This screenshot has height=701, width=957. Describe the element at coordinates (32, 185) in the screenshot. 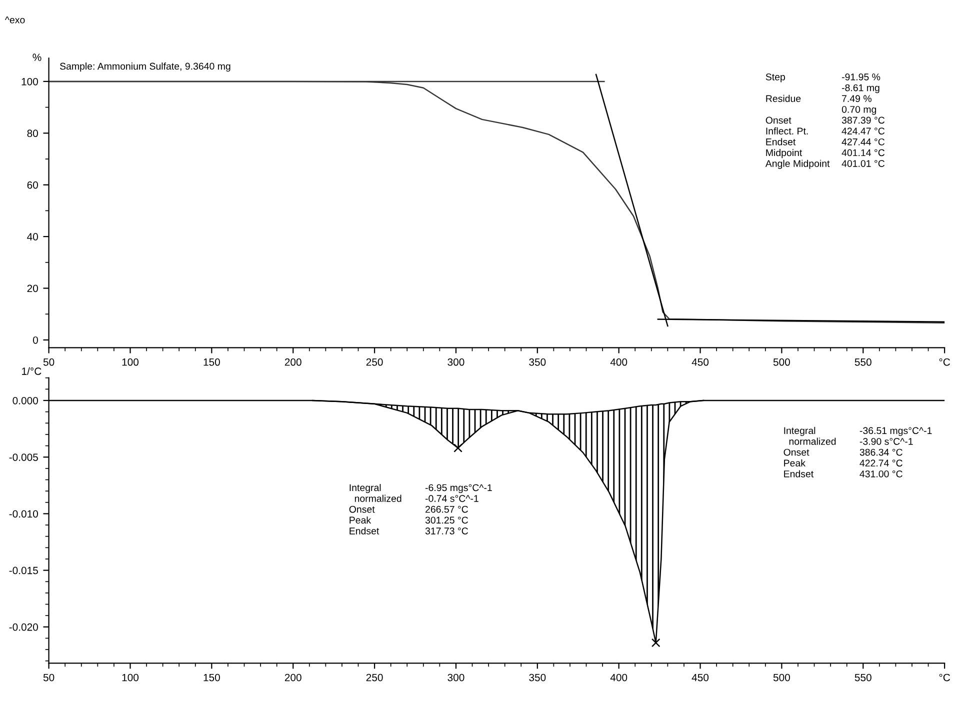

I see `y-tick-label: 60` at that location.